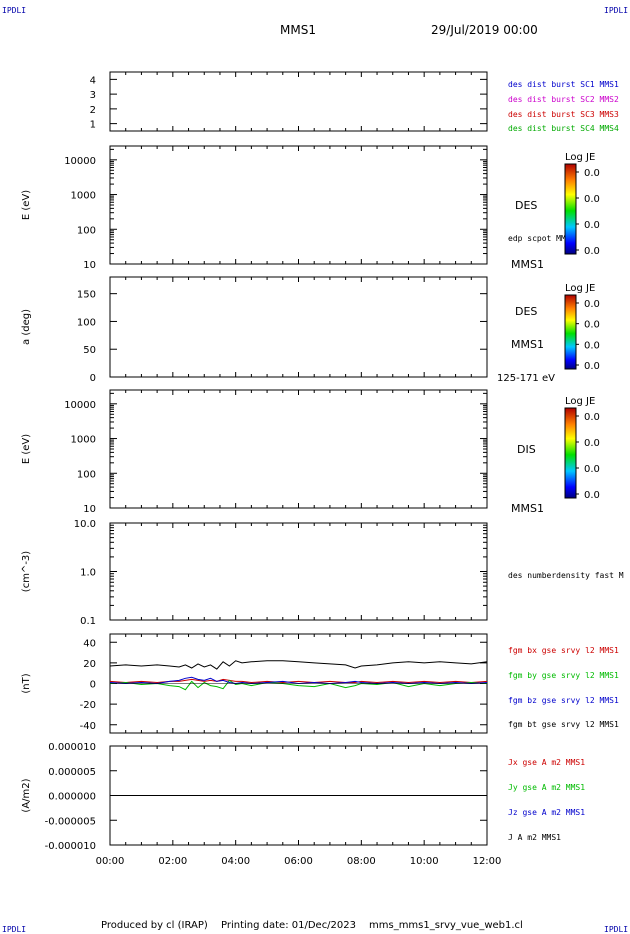 Image resolution: width=630 pixels, height=934 pixels. Describe the element at coordinates (566, 575) in the screenshot. I see `legend-entry: des numberdensity fast M` at that location.